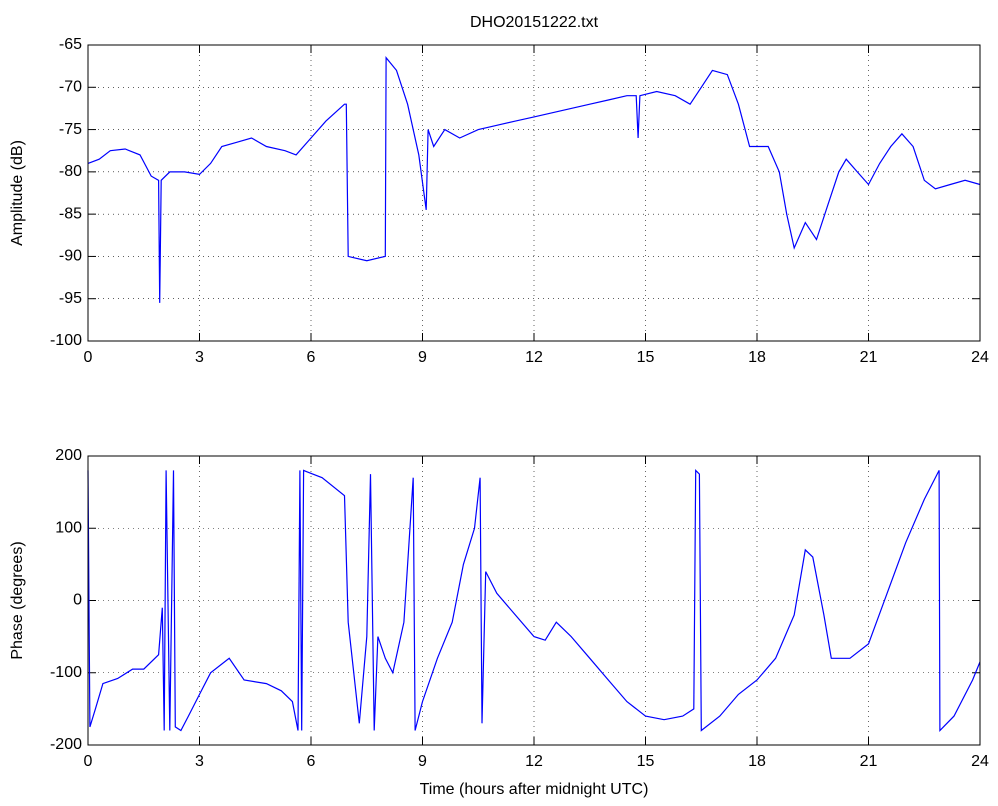  I want to click on y-tick-label: -90, so click(70, 256).